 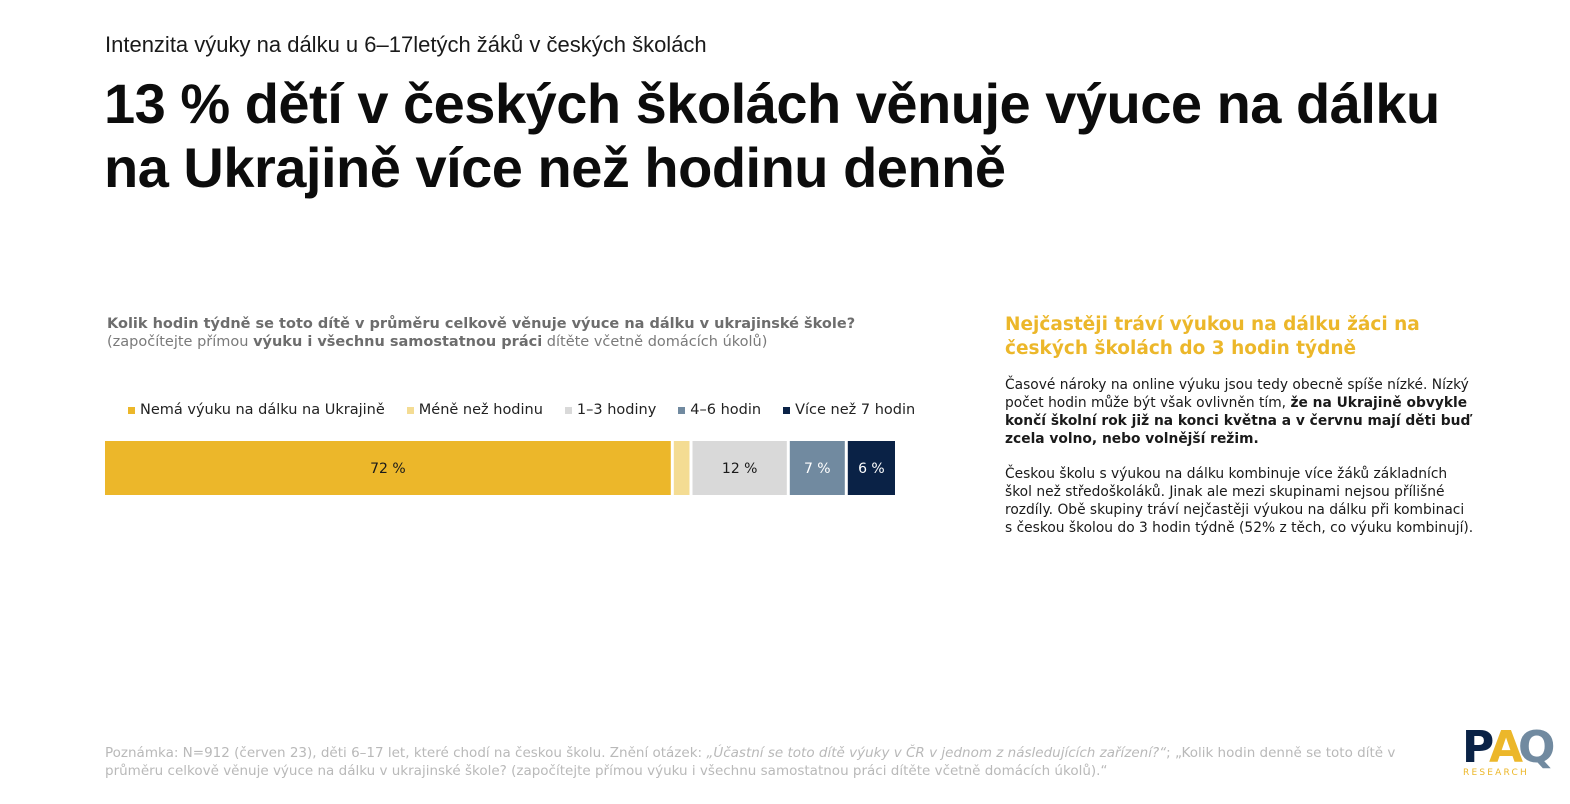 I want to click on stacked-bar-chart: 72 % 12 % 7 % 6 %, so click(x=500, y=468).